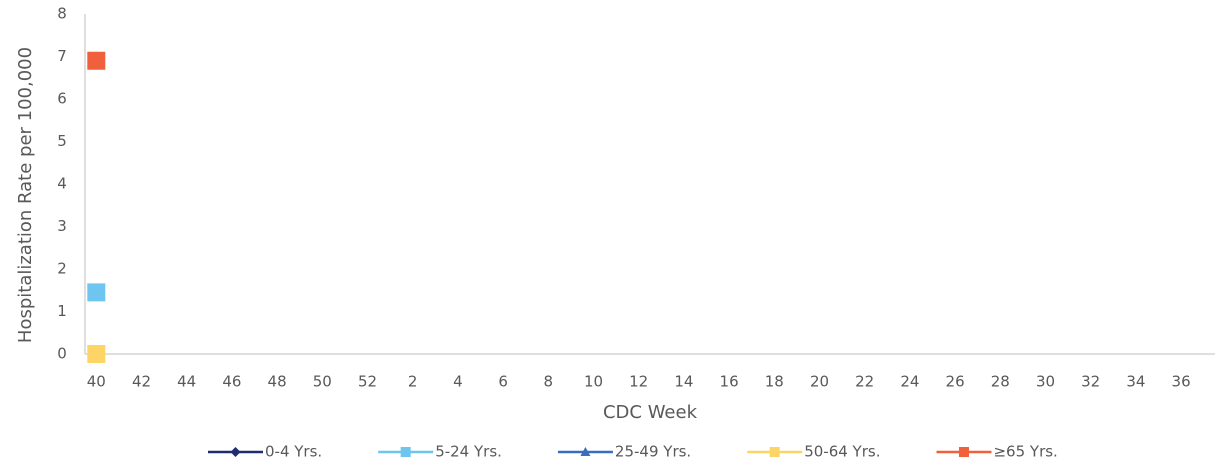 The image size is (1217, 461). Describe the element at coordinates (293, 452) in the screenshot. I see `legend-label: 0-4 Yrs.` at that location.